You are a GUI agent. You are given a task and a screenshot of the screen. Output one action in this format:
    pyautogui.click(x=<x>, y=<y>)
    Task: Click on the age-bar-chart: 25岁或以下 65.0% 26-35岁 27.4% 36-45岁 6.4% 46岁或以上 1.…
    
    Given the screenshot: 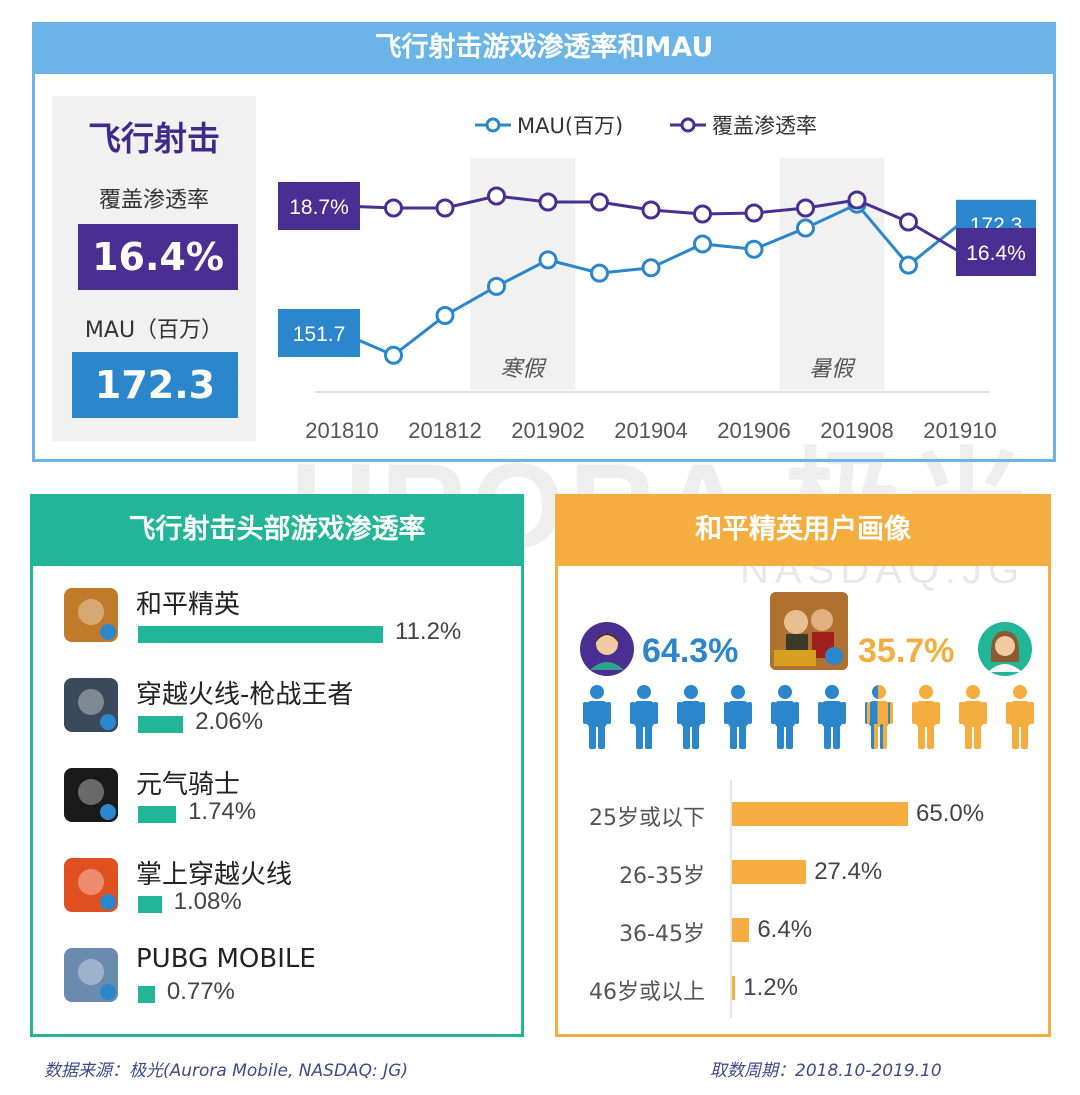 What is the action you would take?
    pyautogui.click(x=803, y=900)
    